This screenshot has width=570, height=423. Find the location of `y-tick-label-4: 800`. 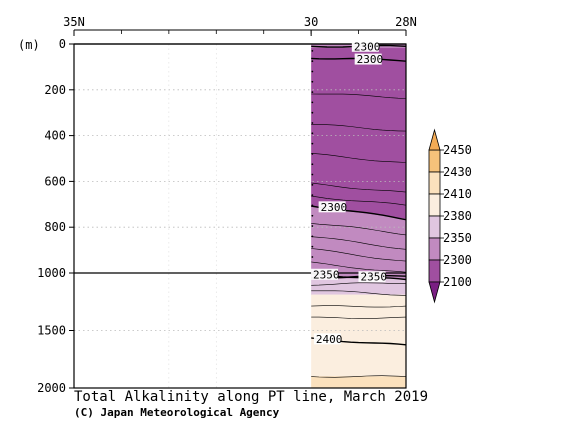

y-tick-label-4: 800 is located at coordinates (55, 227).